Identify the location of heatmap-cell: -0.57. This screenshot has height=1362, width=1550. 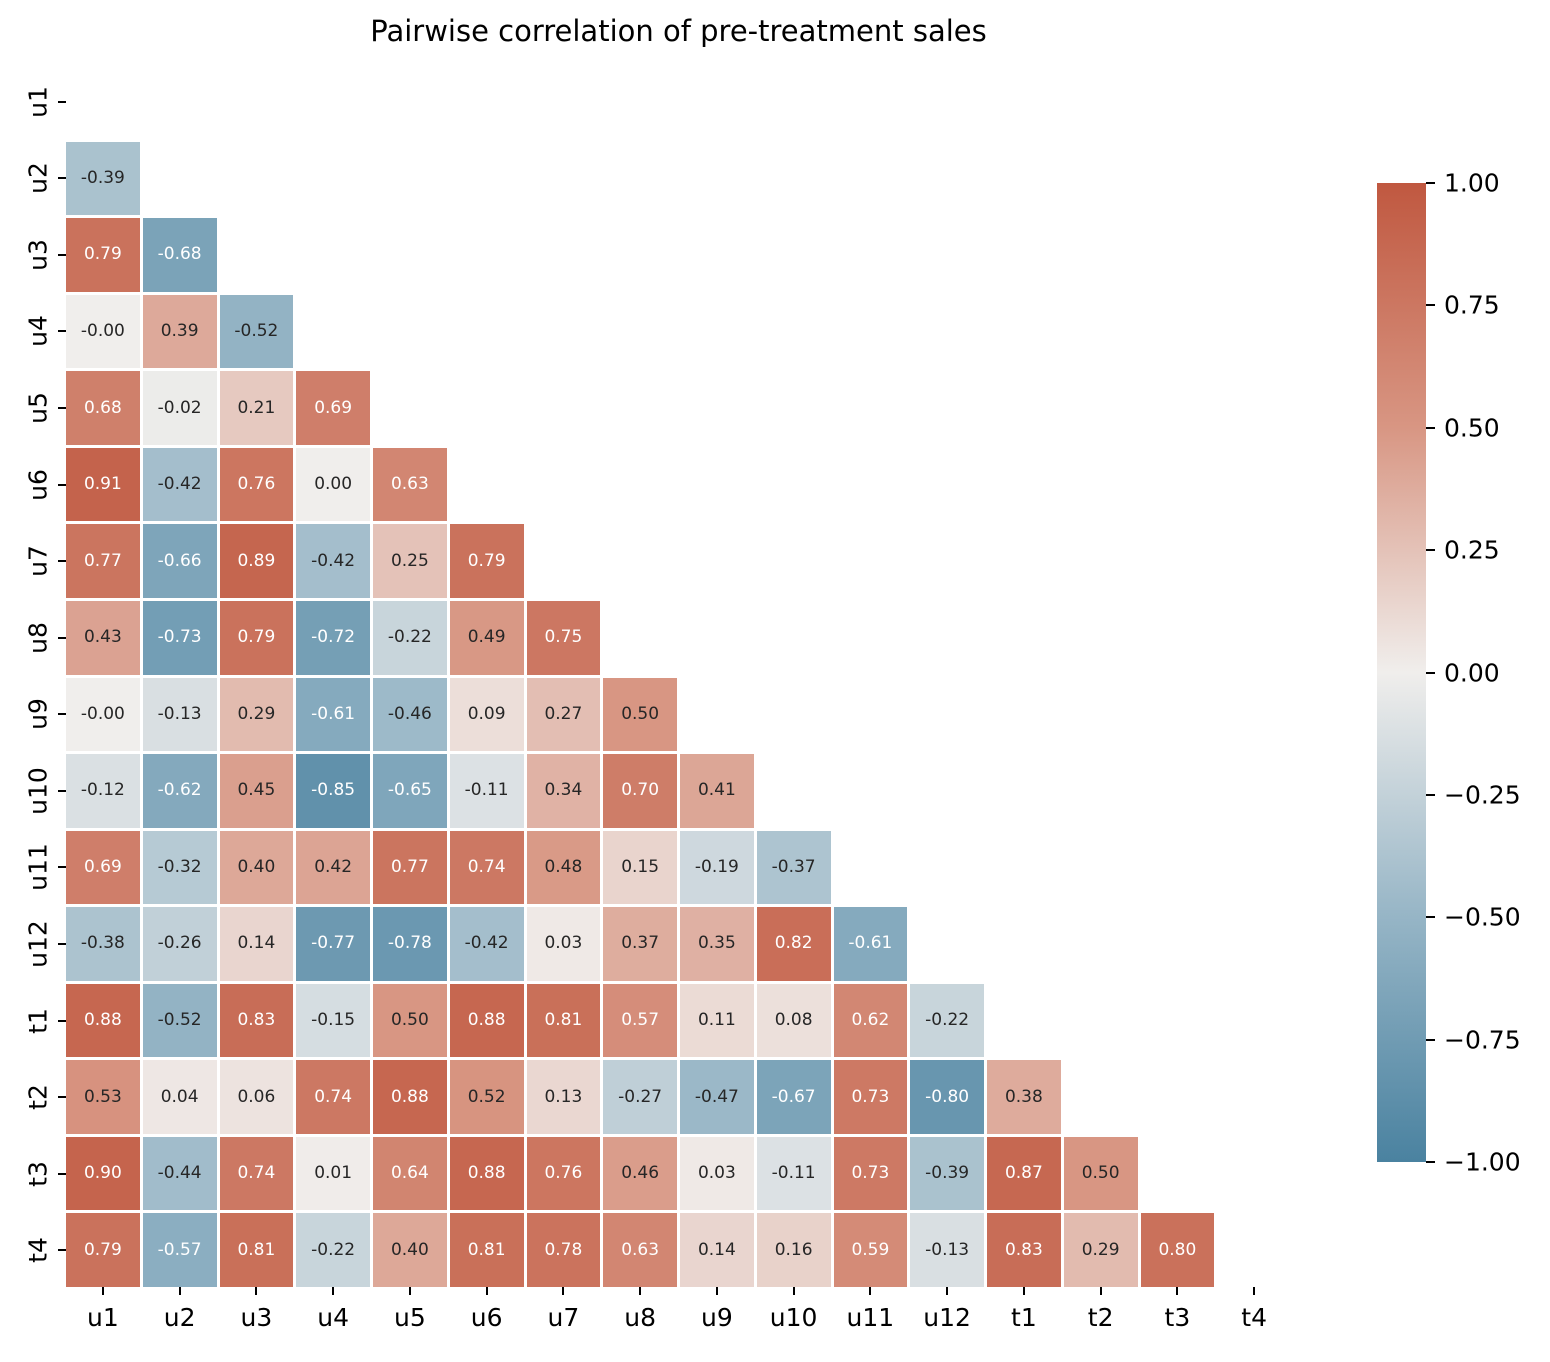
(179, 1250).